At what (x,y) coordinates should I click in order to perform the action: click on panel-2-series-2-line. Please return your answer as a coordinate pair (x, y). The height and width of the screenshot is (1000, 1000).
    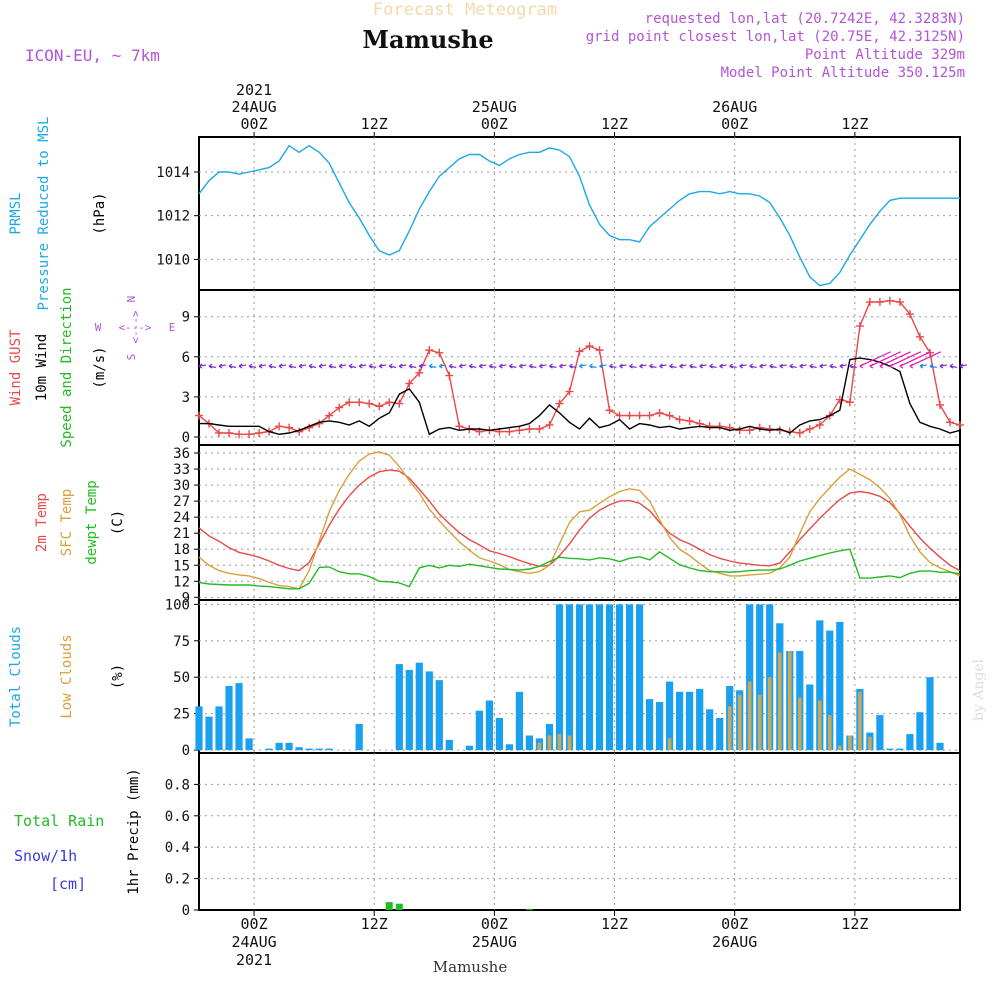
    Looking at the image, I should click on (579, 569).